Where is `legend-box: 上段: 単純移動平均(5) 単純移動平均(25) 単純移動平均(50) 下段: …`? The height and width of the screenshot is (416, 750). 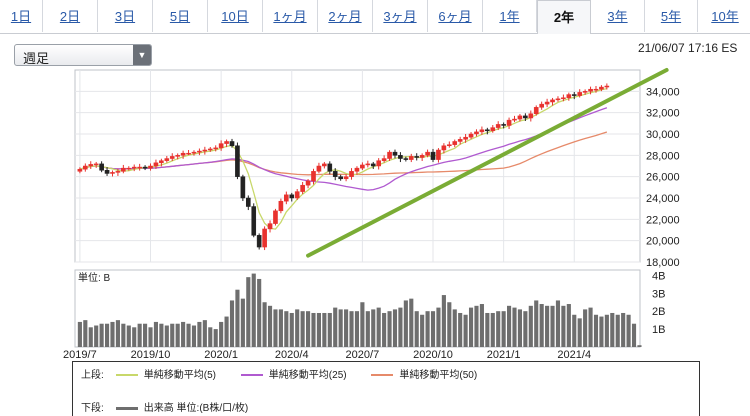
legend-box: 上段: 単純移動平均(5) 単純移動平均(25) 単純移動平均(50) 下段: … is located at coordinates (386, 388).